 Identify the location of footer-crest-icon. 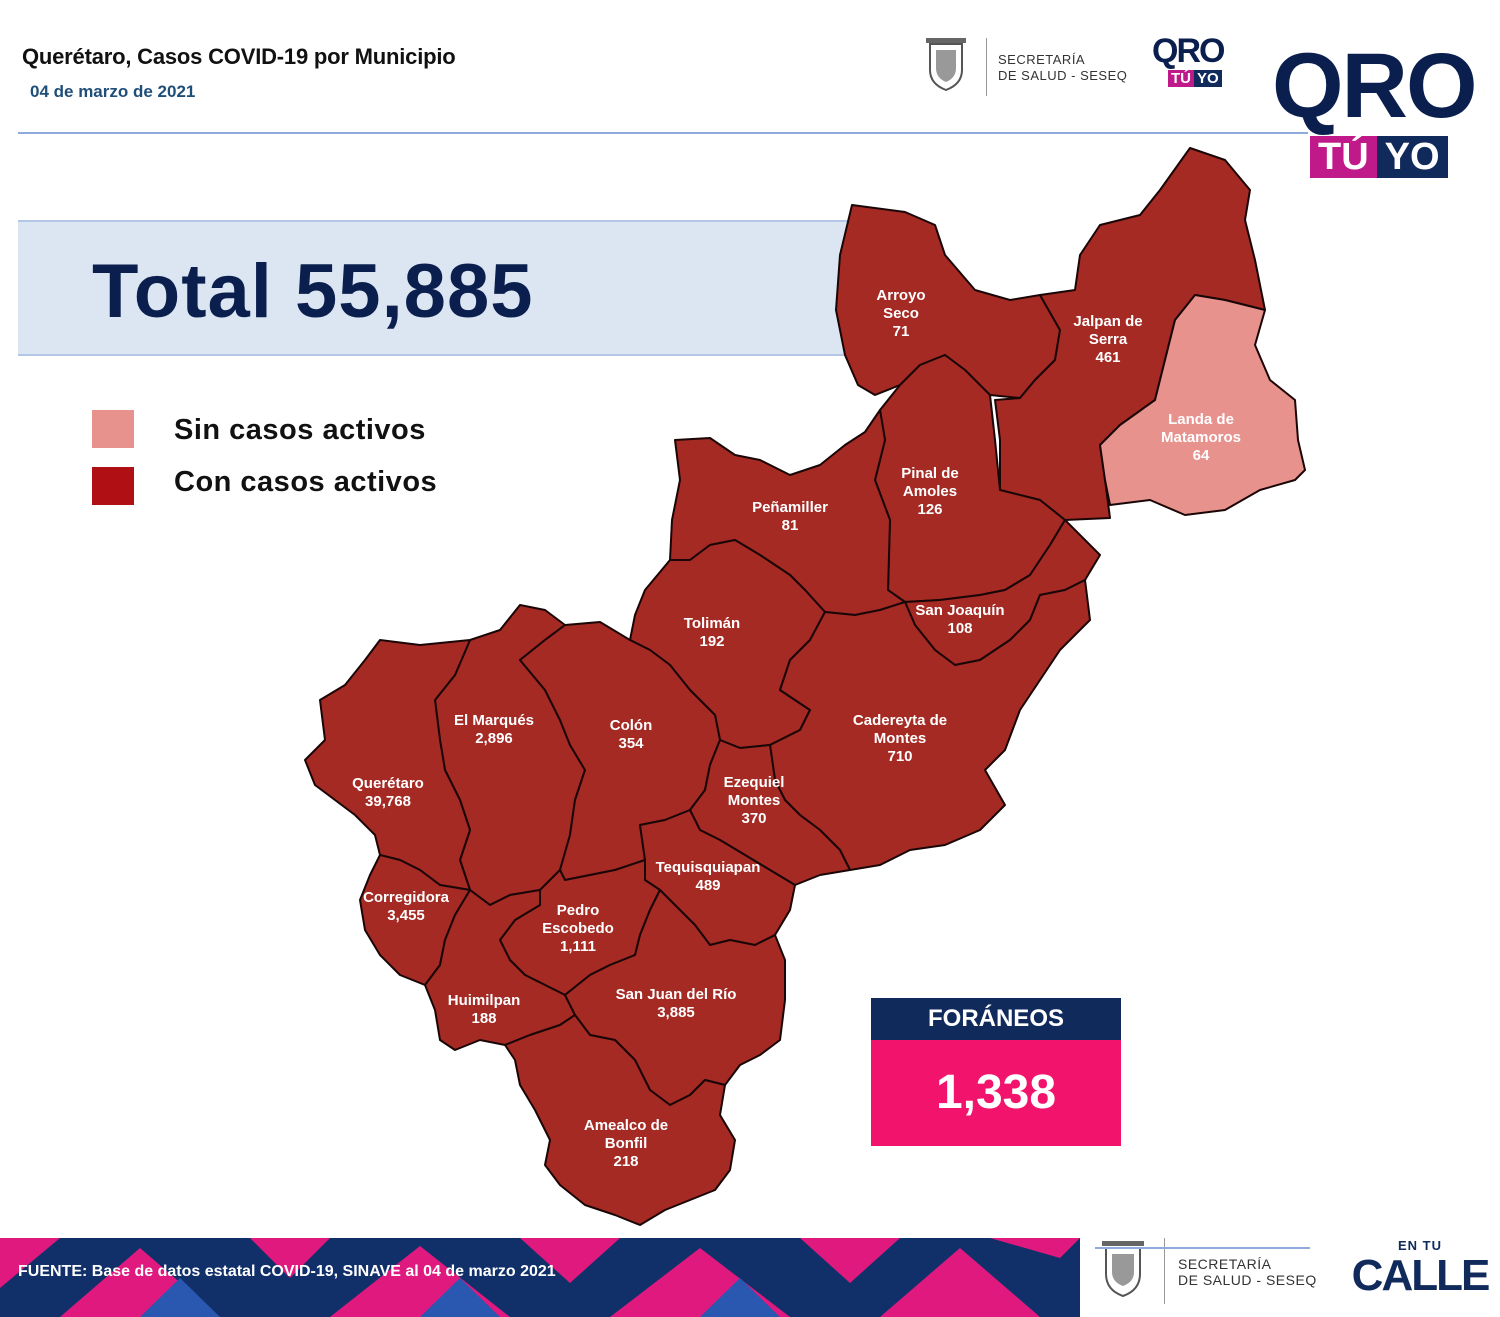
(1123, 1271).